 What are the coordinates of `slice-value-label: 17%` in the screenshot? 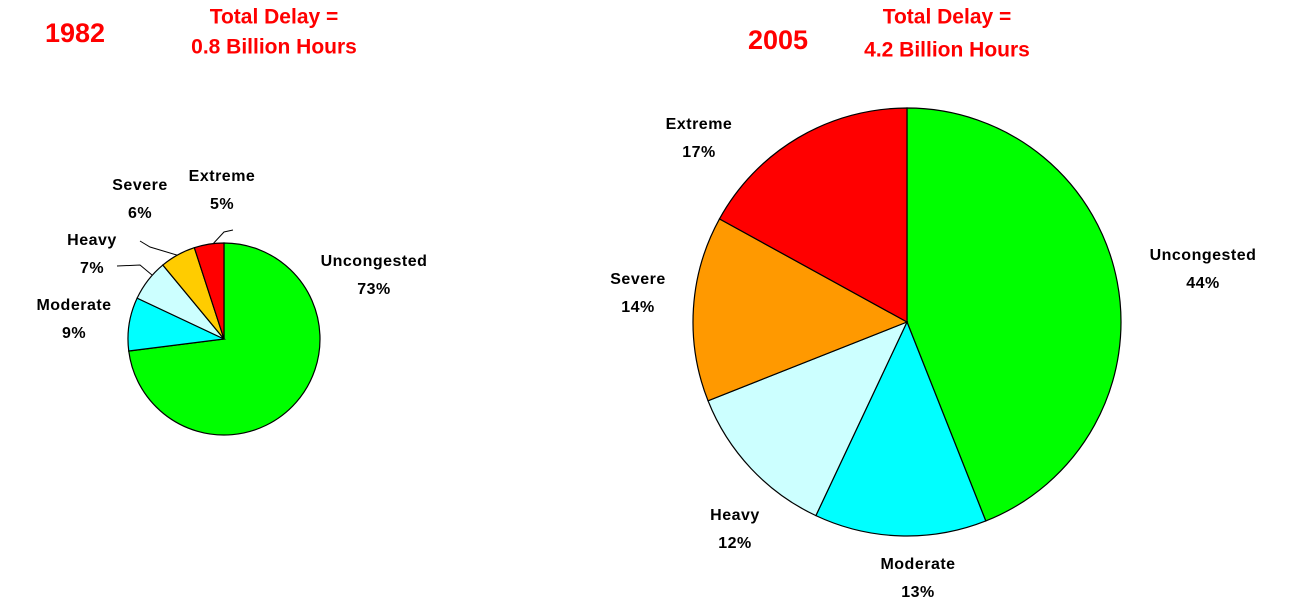 It's located at (699, 152).